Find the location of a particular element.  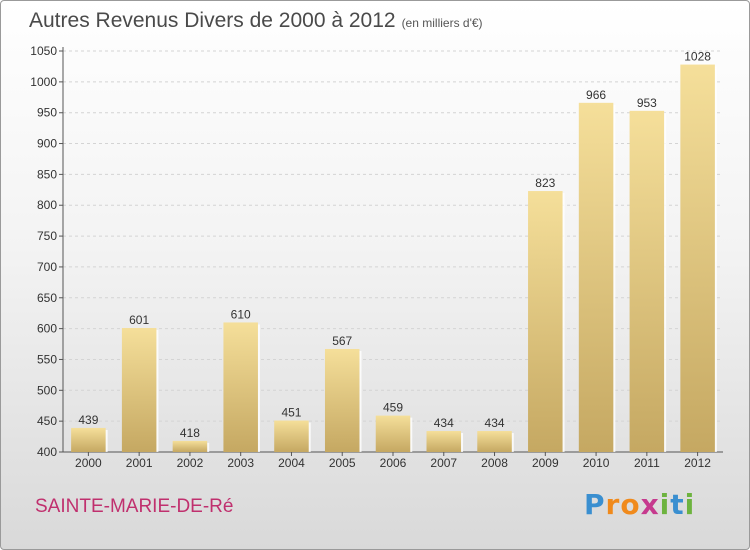

x-tick-label: 2009 is located at coordinates (545, 463).